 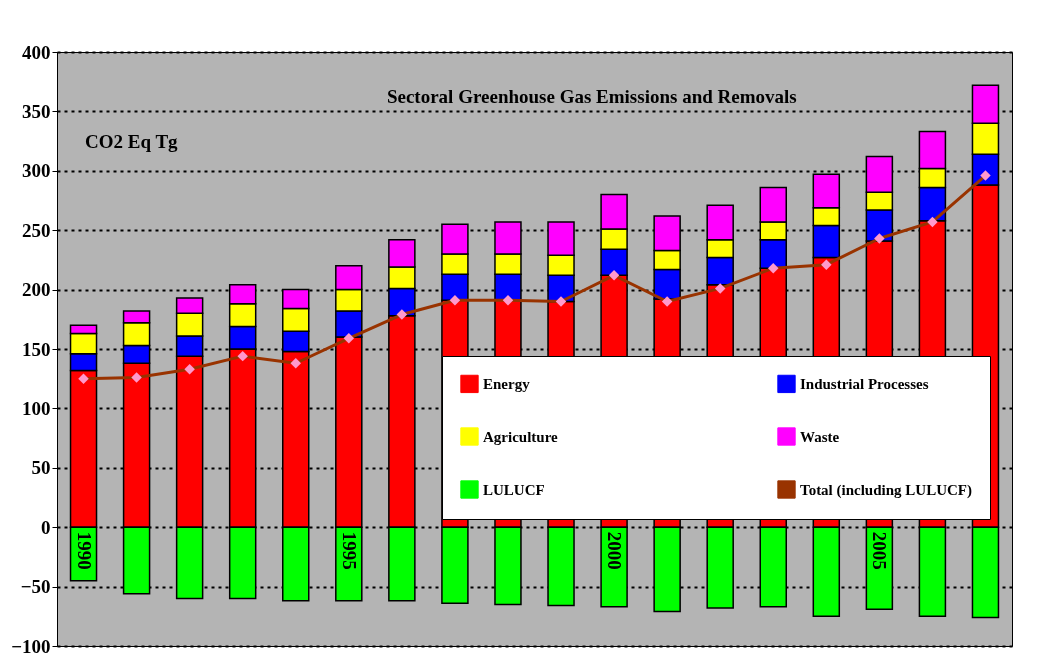 I want to click on legend-label: Energy, so click(x=507, y=383).